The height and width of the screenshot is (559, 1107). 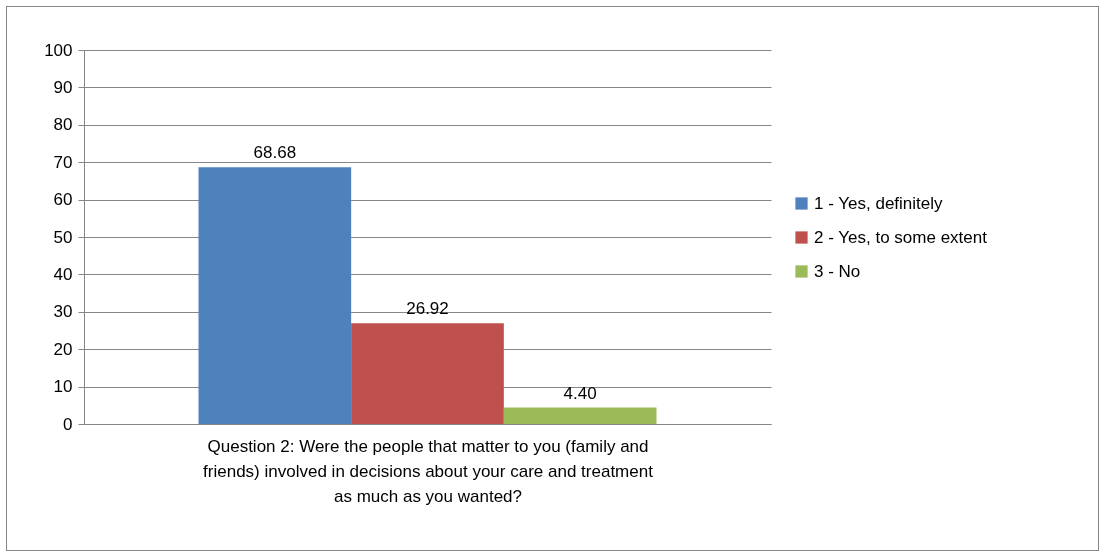 What do you see at coordinates (58, 50) in the screenshot?
I see `y-tick-label: 100` at bounding box center [58, 50].